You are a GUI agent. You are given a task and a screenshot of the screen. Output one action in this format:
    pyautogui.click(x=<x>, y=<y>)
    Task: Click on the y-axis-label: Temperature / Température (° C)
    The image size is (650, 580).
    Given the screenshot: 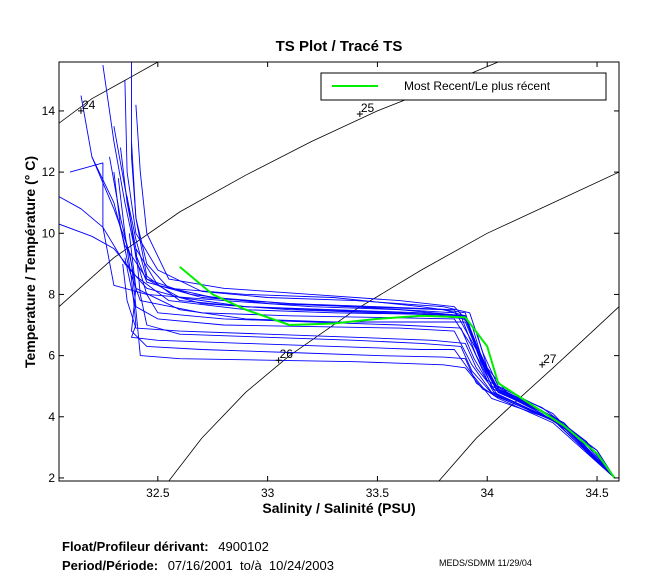 What is the action you would take?
    pyautogui.click(x=30, y=262)
    